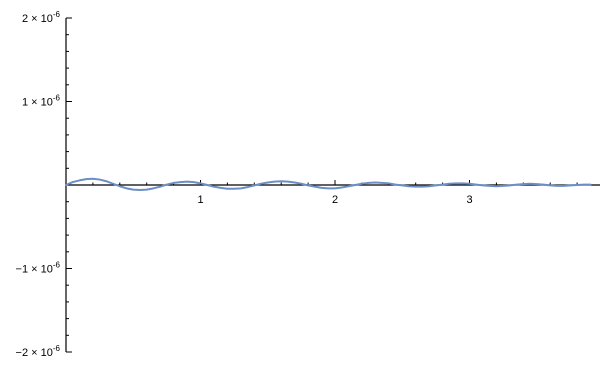  Describe the element at coordinates (469, 200) in the screenshot. I see `x-tick-label: 3` at that location.